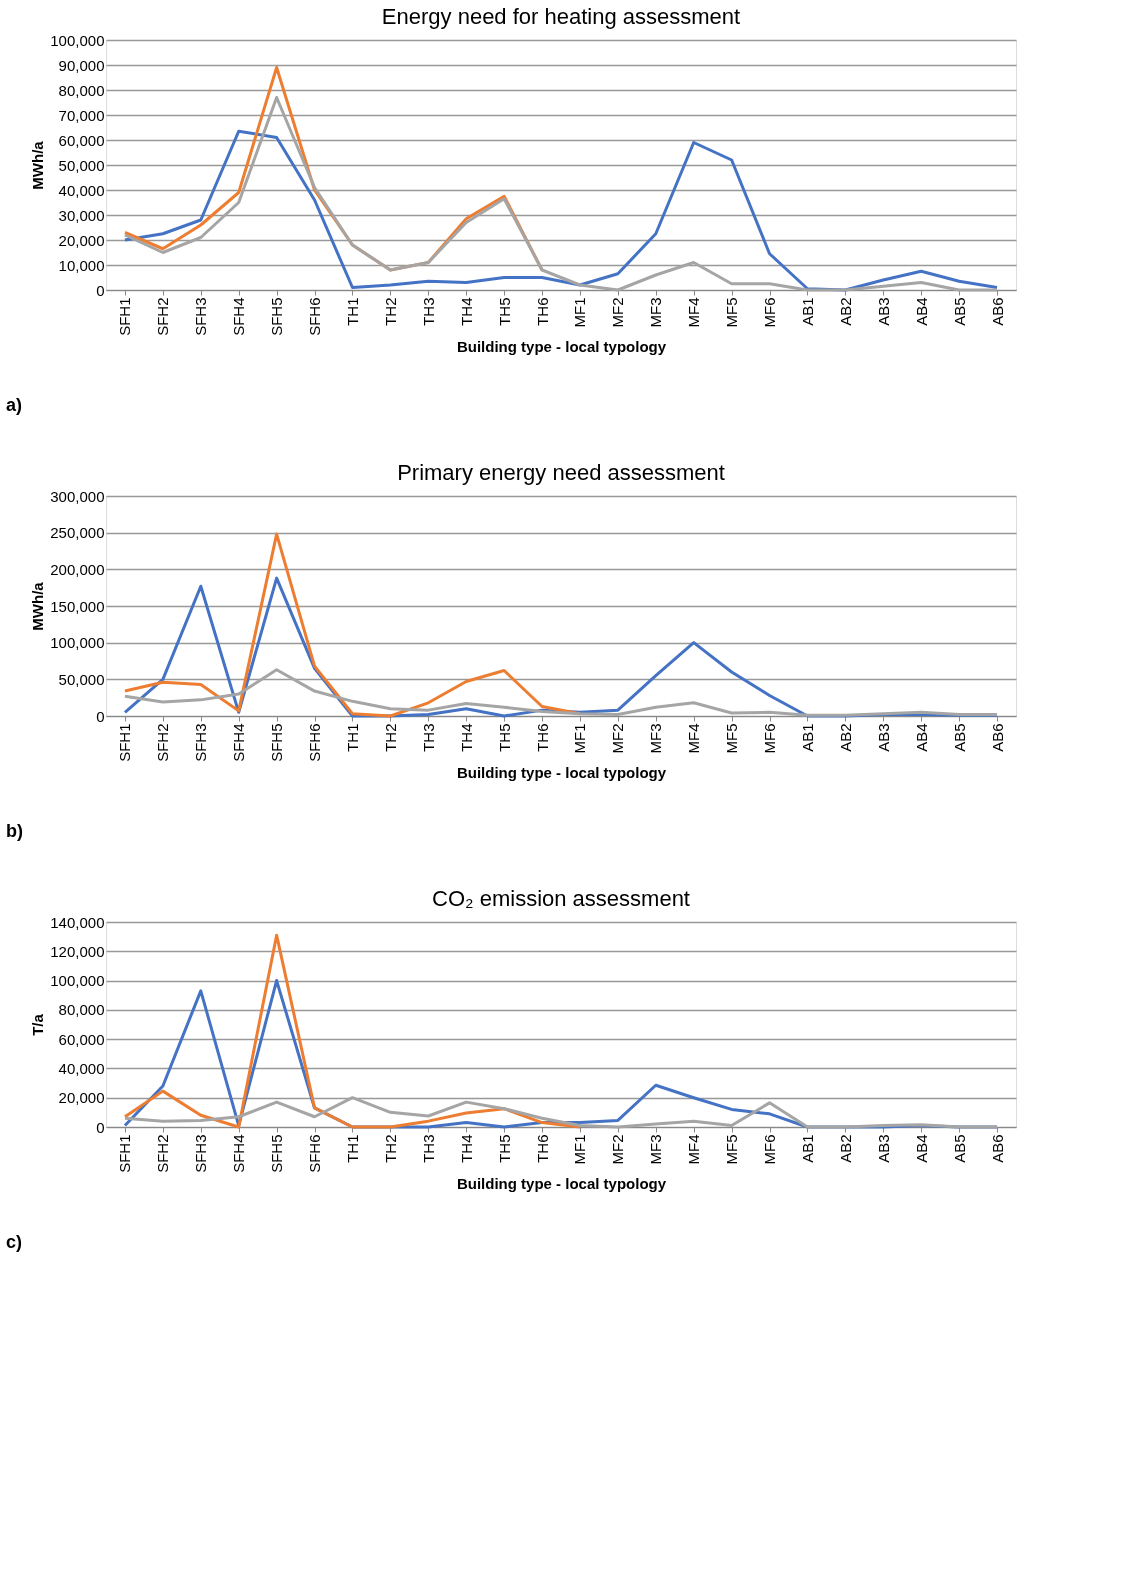  I want to click on chart-title: CO₂ emission assessment, so click(561, 898).